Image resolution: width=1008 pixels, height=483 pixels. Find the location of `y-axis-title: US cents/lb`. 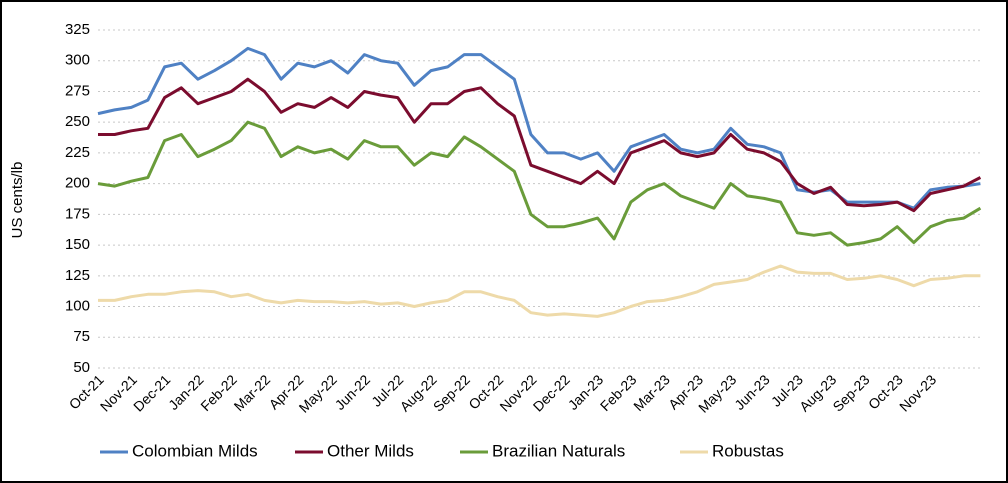

y-axis-title: US cents/lb is located at coordinates (17, 200).